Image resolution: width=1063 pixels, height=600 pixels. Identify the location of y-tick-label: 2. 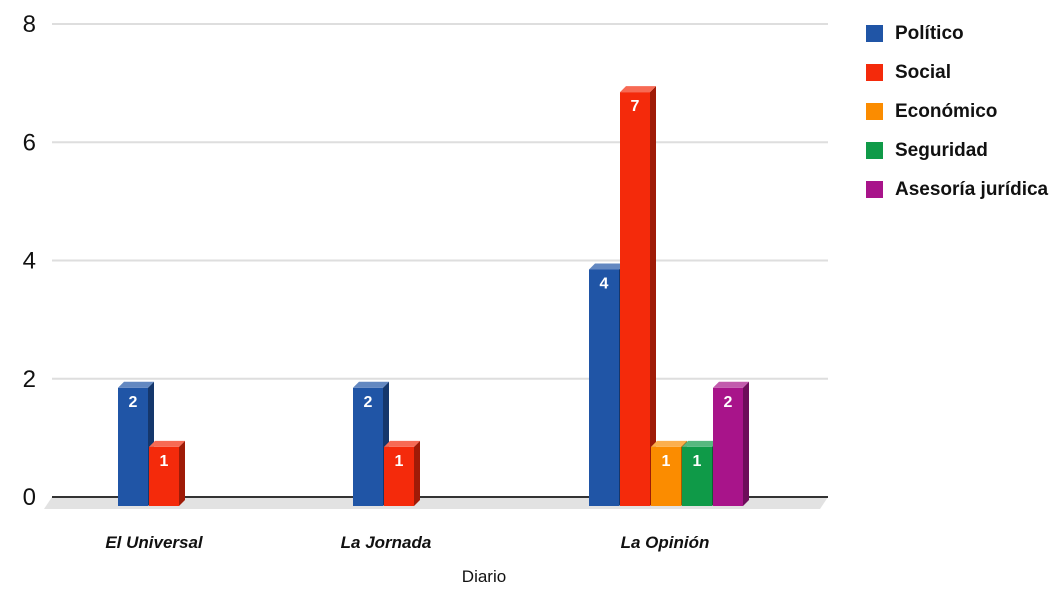
(29, 379).